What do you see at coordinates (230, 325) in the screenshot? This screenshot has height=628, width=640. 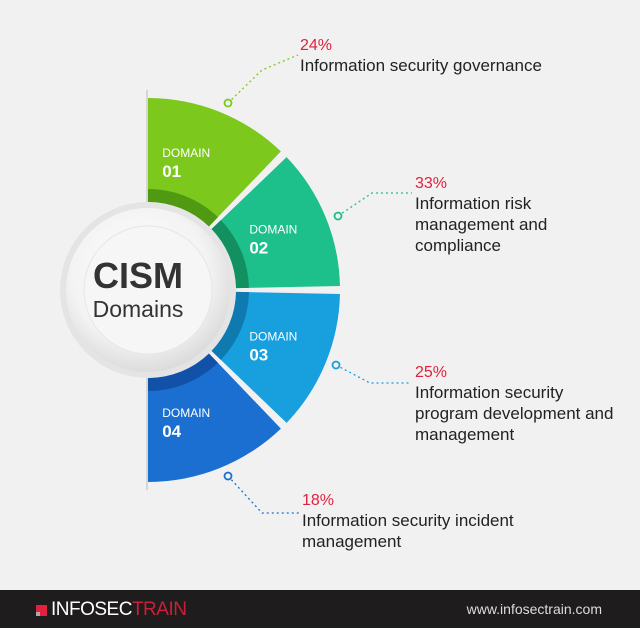 I see `domain-3-inner-band` at bounding box center [230, 325].